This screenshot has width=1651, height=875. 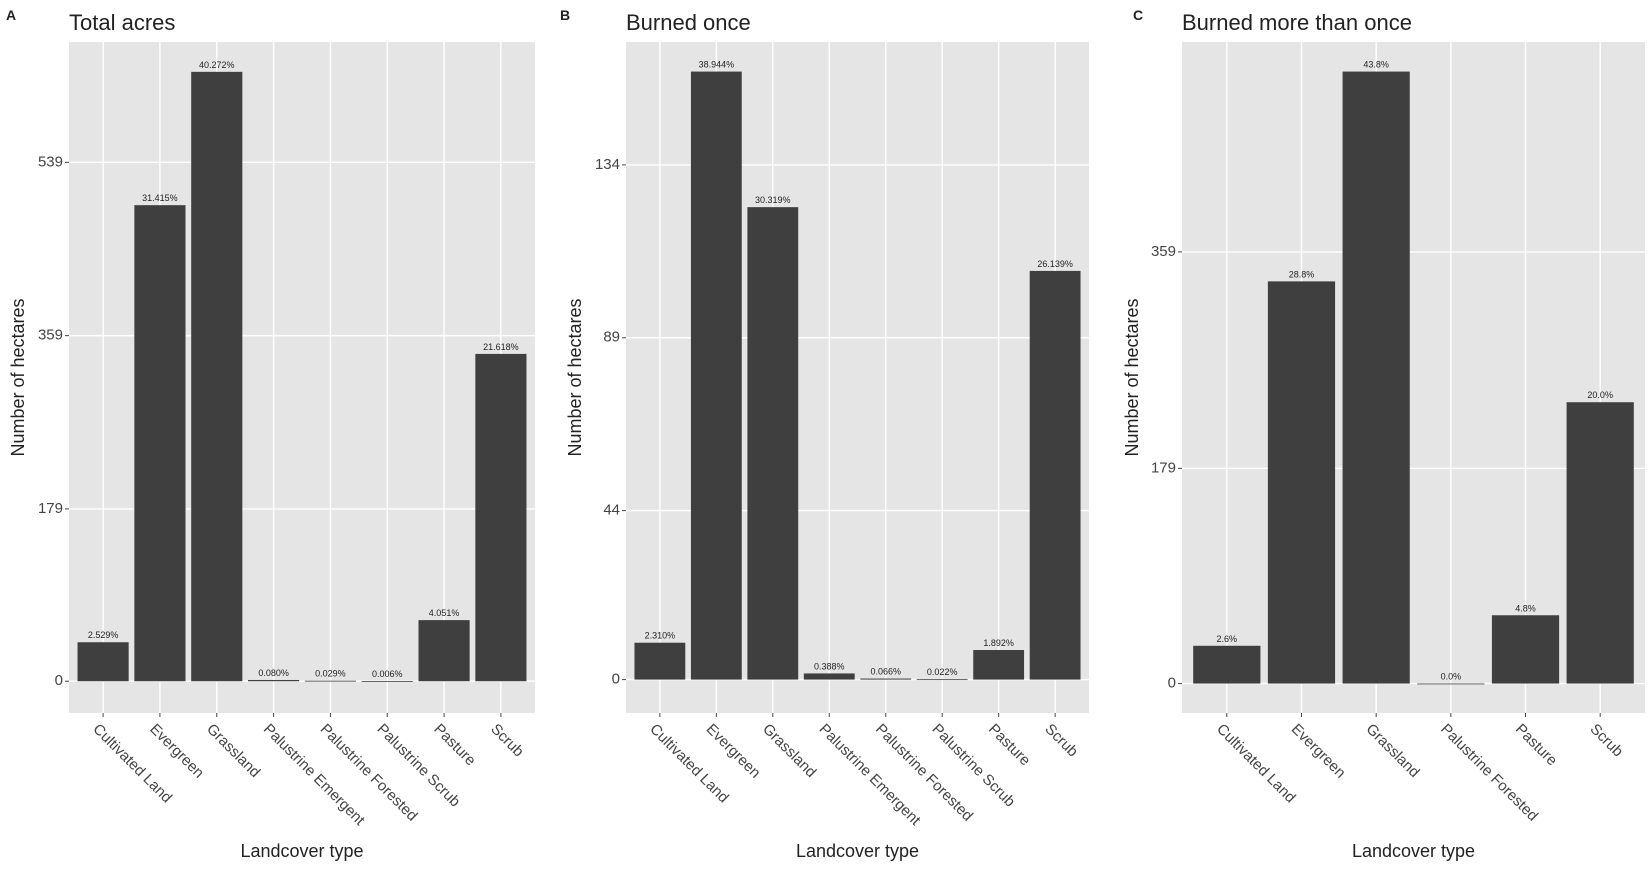 I want to click on bar-label: 28.8%, so click(x=1302, y=274).